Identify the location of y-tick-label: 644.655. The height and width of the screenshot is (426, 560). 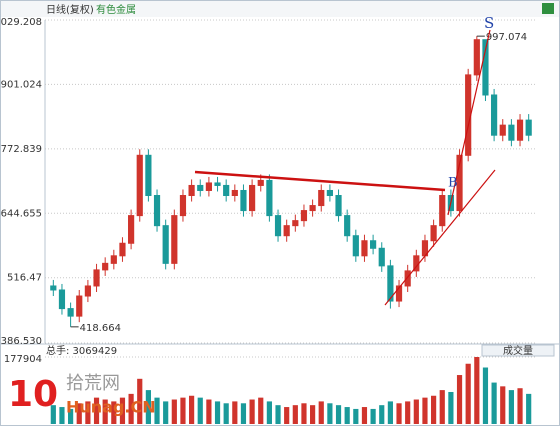
(21, 213).